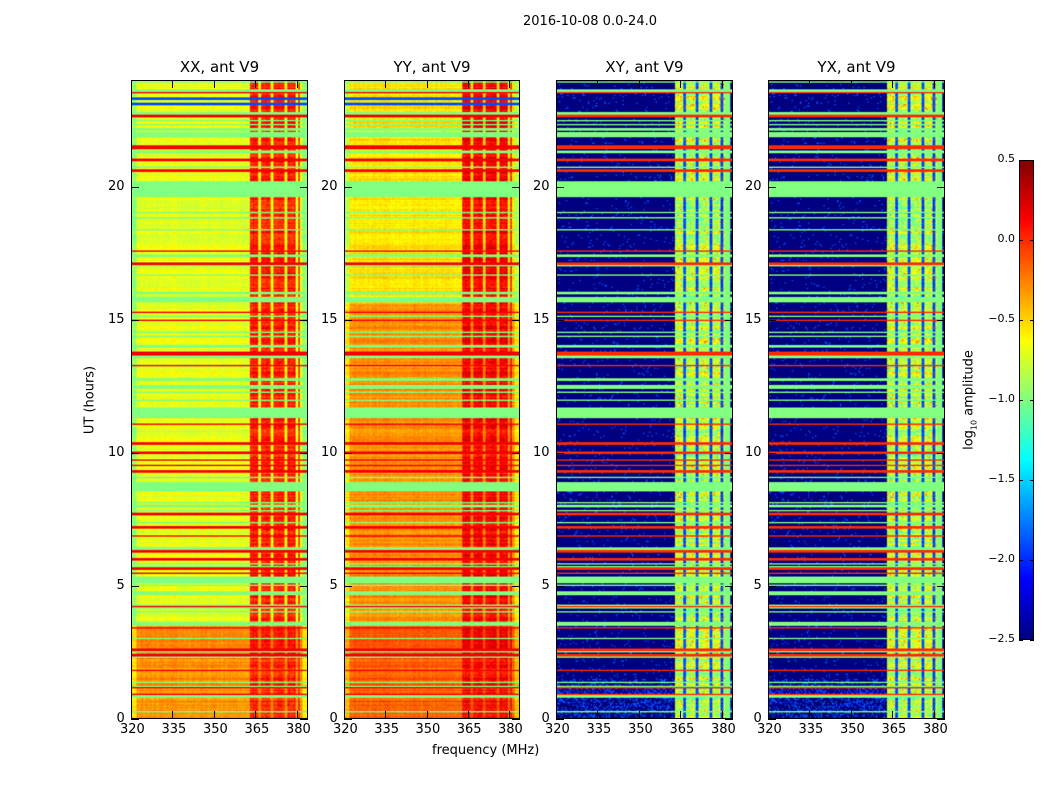 This screenshot has height=800, width=1050. What do you see at coordinates (486, 750) in the screenshot?
I see `x-axis-label: frequency (MHz)` at bounding box center [486, 750].